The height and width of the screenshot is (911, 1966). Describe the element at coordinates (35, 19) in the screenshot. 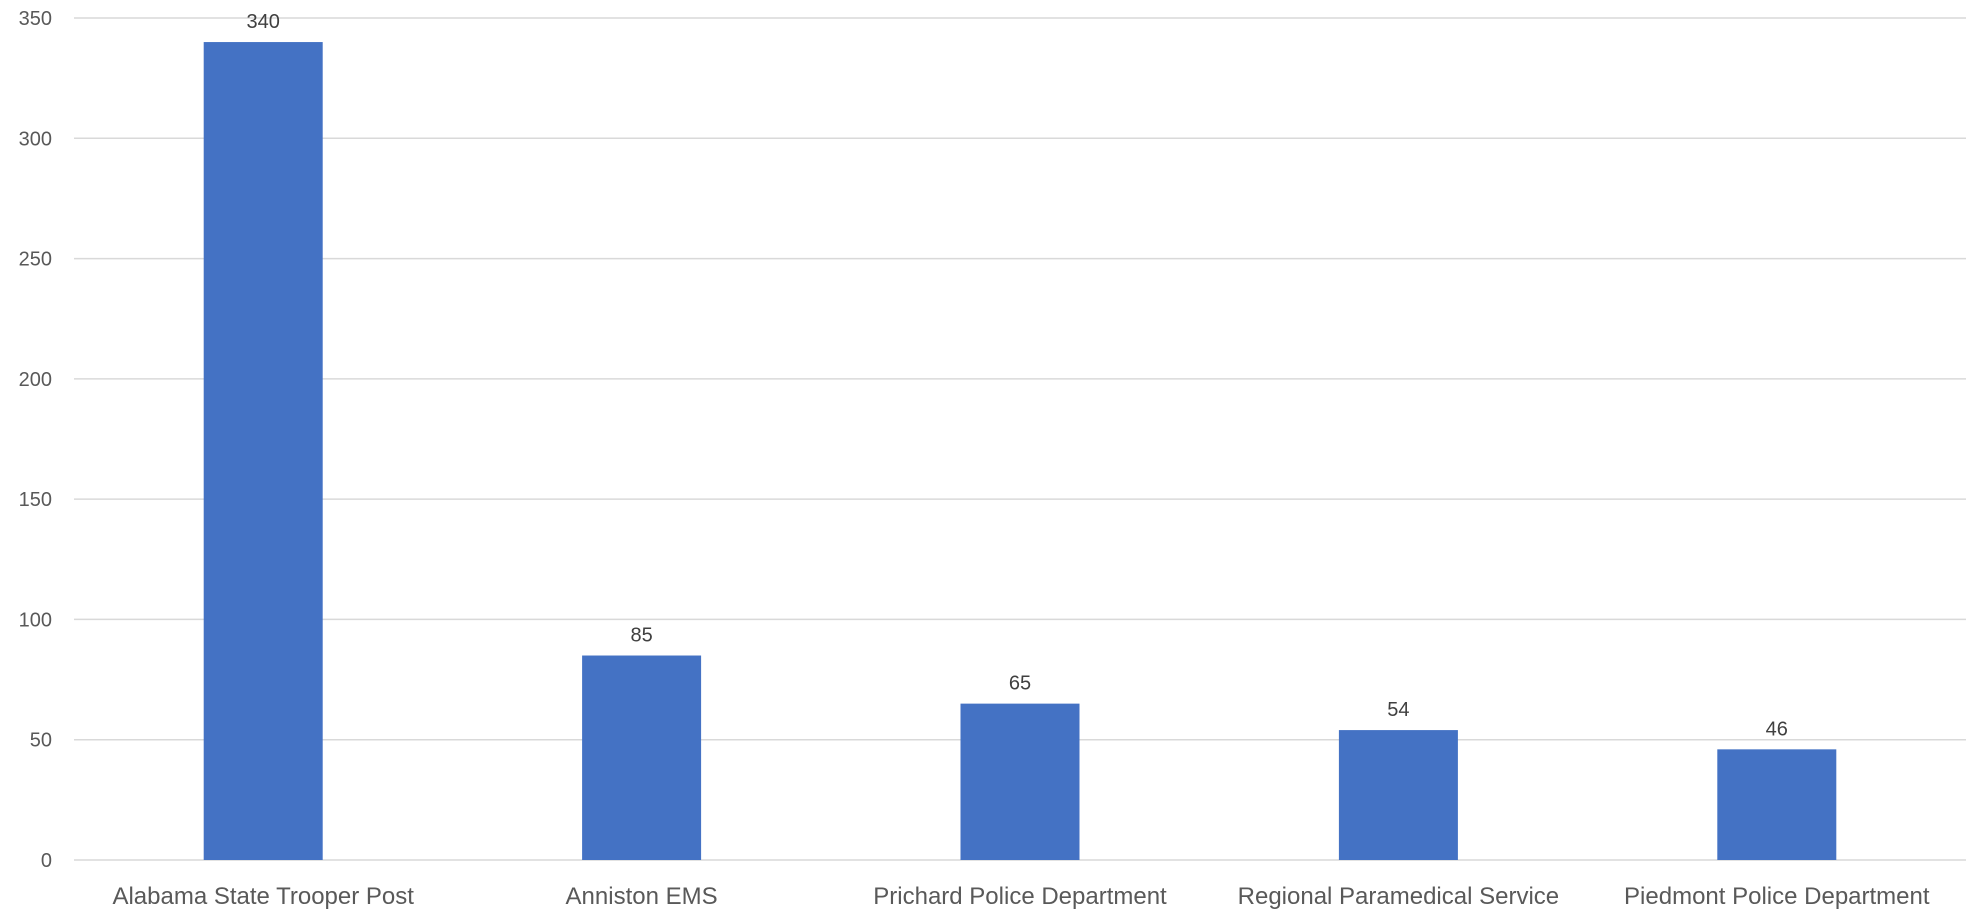

I see `y-tick-label: 350` at that location.